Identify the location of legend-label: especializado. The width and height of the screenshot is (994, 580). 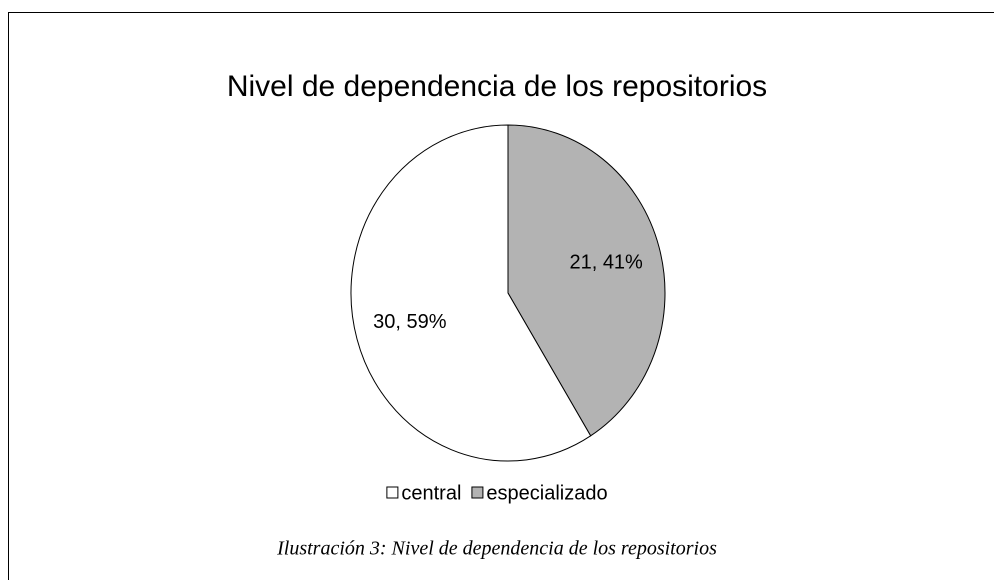
(546, 493).